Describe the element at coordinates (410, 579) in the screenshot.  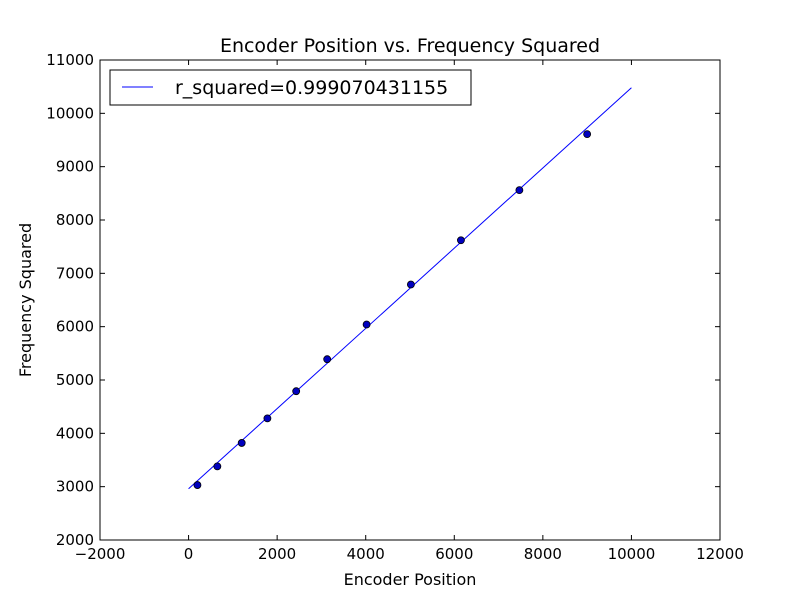
I see `x-axis-label: Encoder Position` at that location.